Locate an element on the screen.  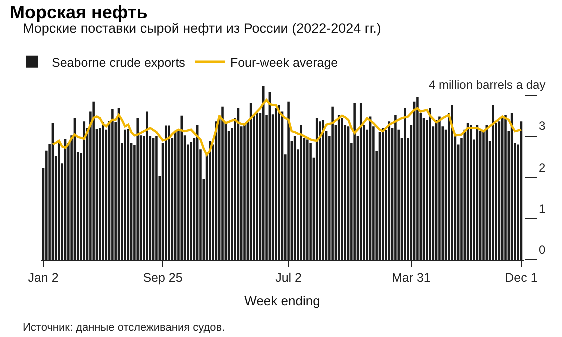
x-tick-label: Jan 2 is located at coordinates (43, 278).